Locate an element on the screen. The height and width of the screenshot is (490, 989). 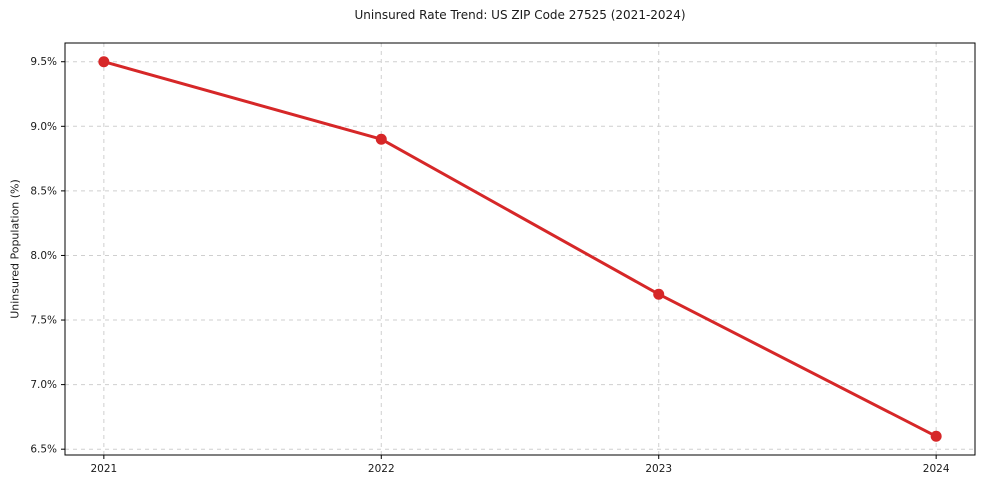
y-tick-label: 6.5% is located at coordinates (43, 450).